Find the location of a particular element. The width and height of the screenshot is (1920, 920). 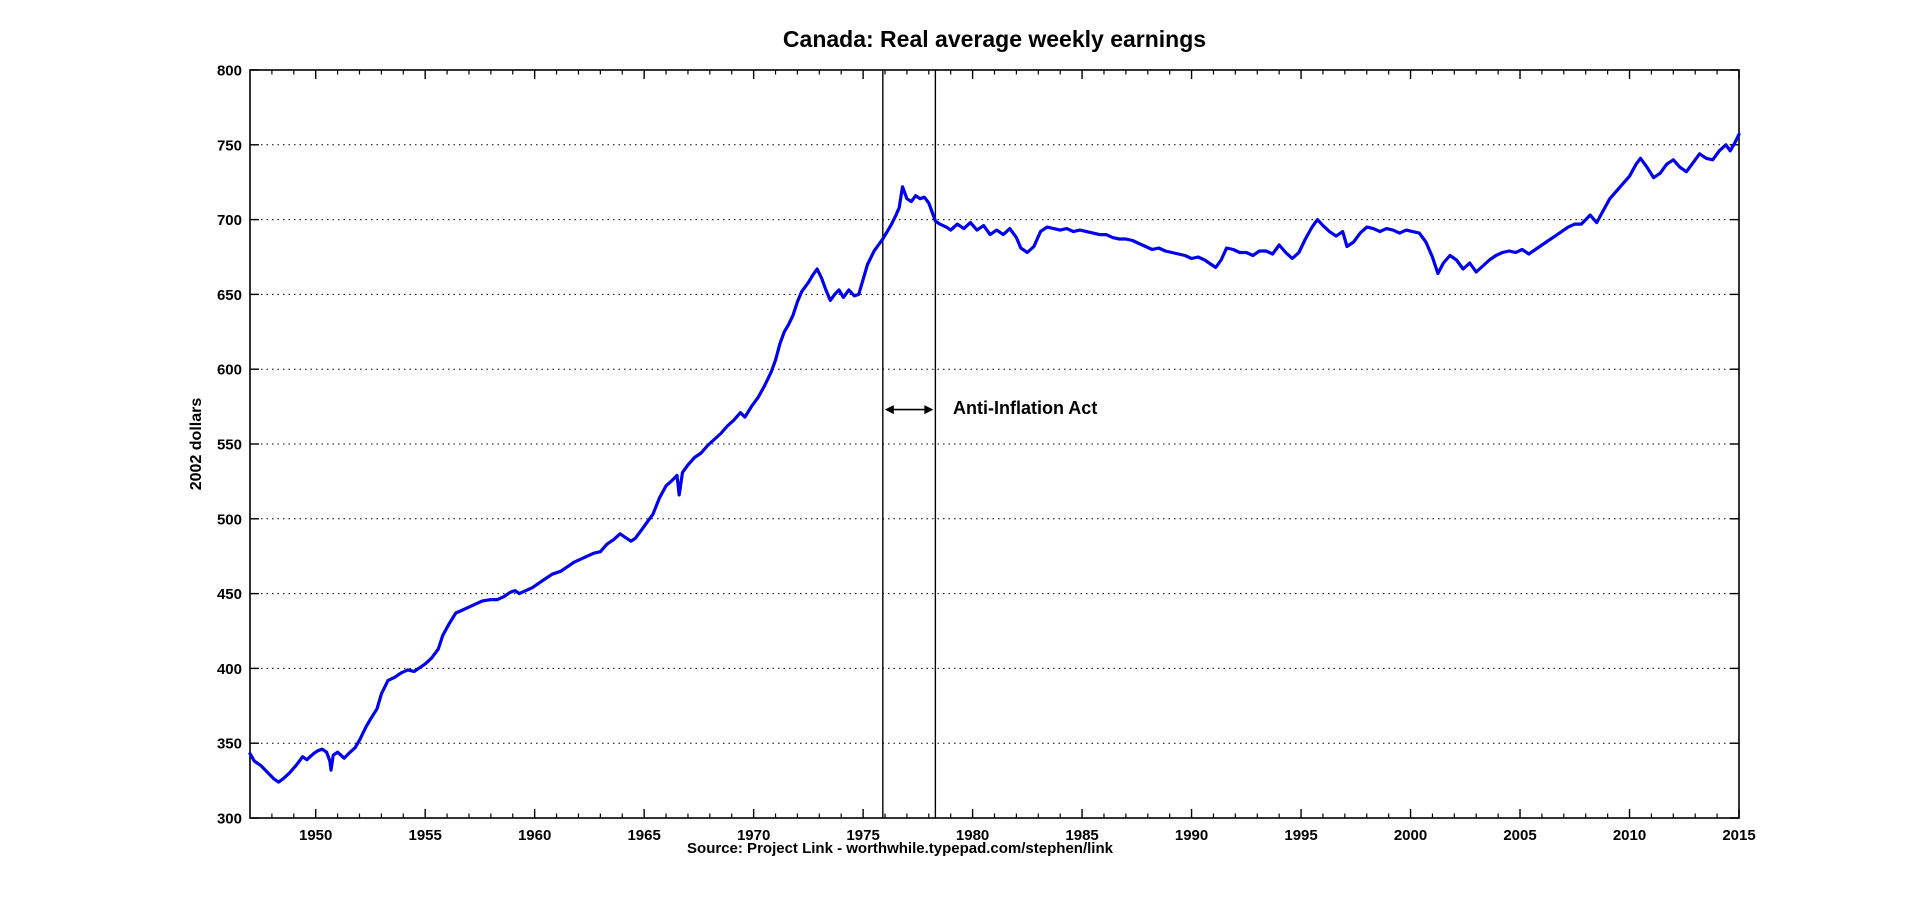

x-tick-label: 2005 is located at coordinates (1519, 835).